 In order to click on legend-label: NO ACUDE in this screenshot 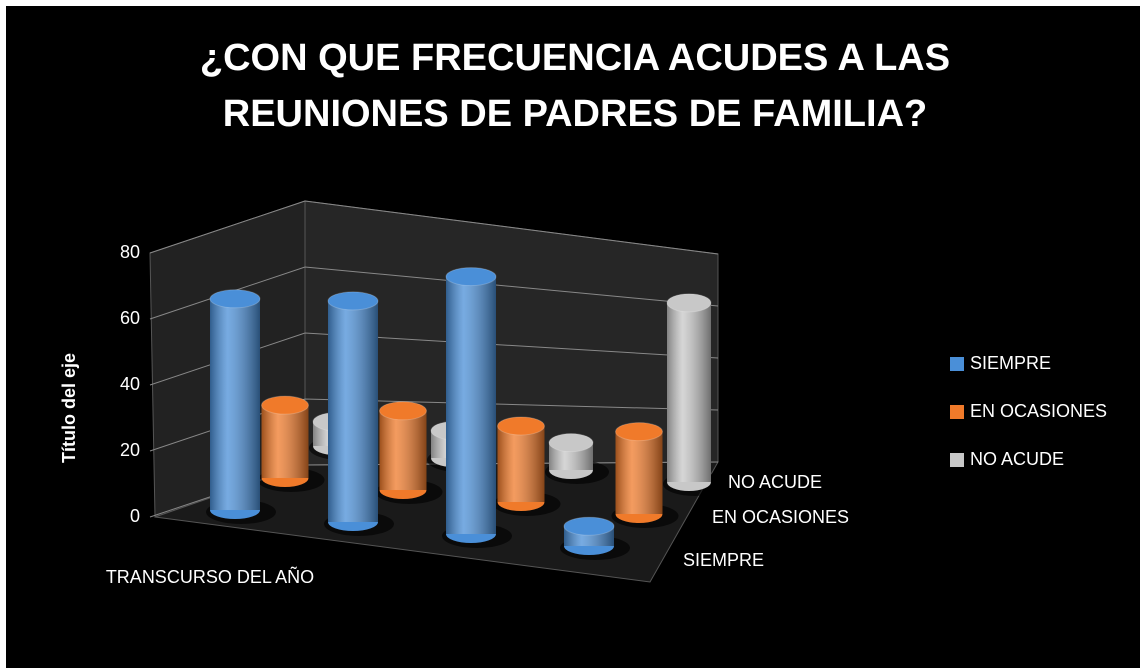, I will do `click(1017, 459)`.